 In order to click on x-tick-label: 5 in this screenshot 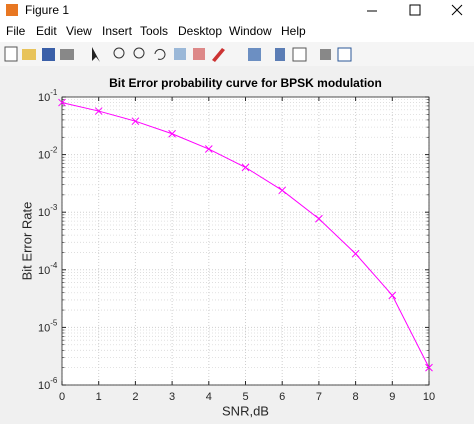, I will do `click(245, 397)`.